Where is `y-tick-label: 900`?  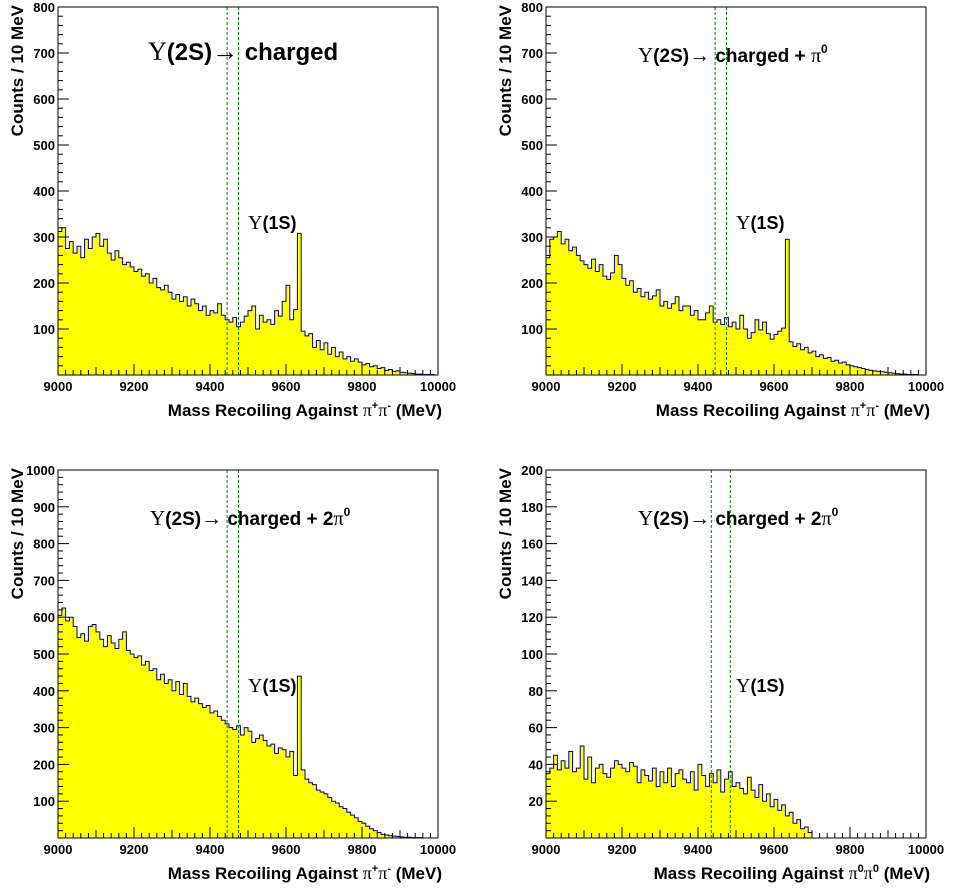
y-tick-label: 900 is located at coordinates (44, 507).